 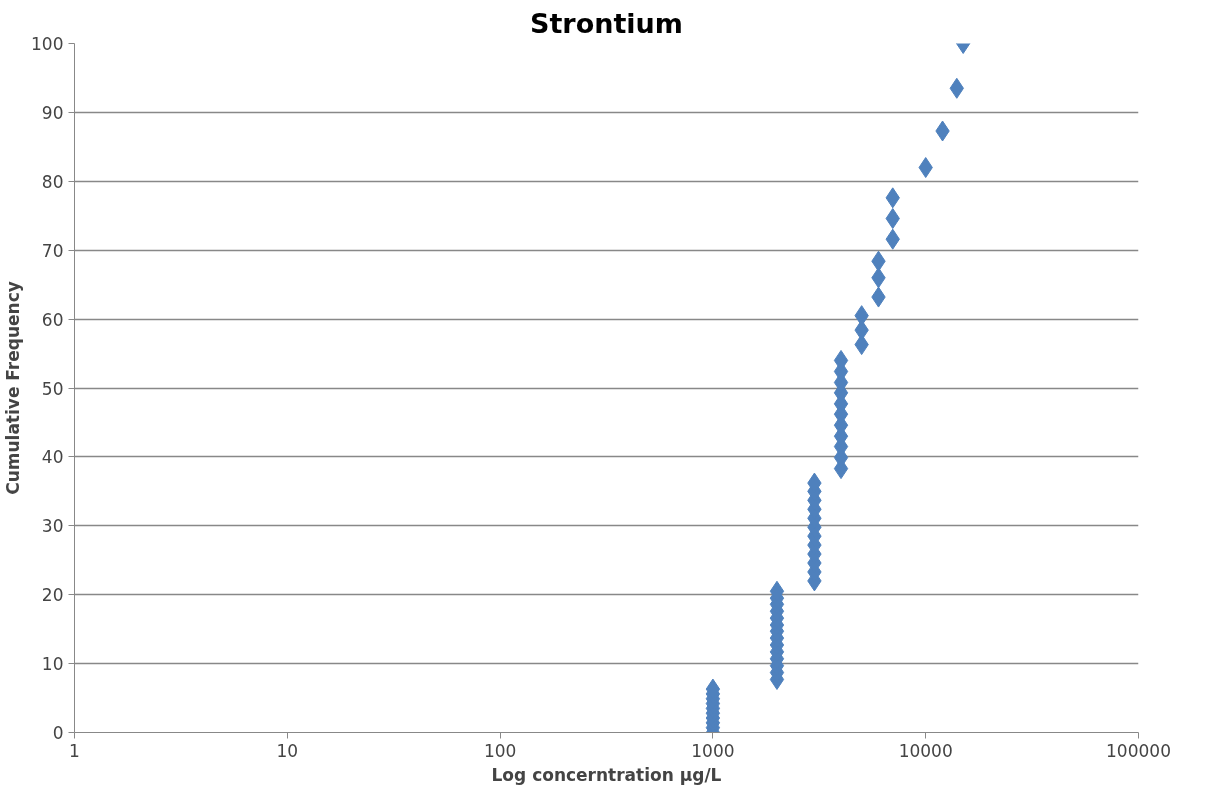 What do you see at coordinates (1138, 750) in the screenshot?
I see `x-tick-label: 100000` at bounding box center [1138, 750].